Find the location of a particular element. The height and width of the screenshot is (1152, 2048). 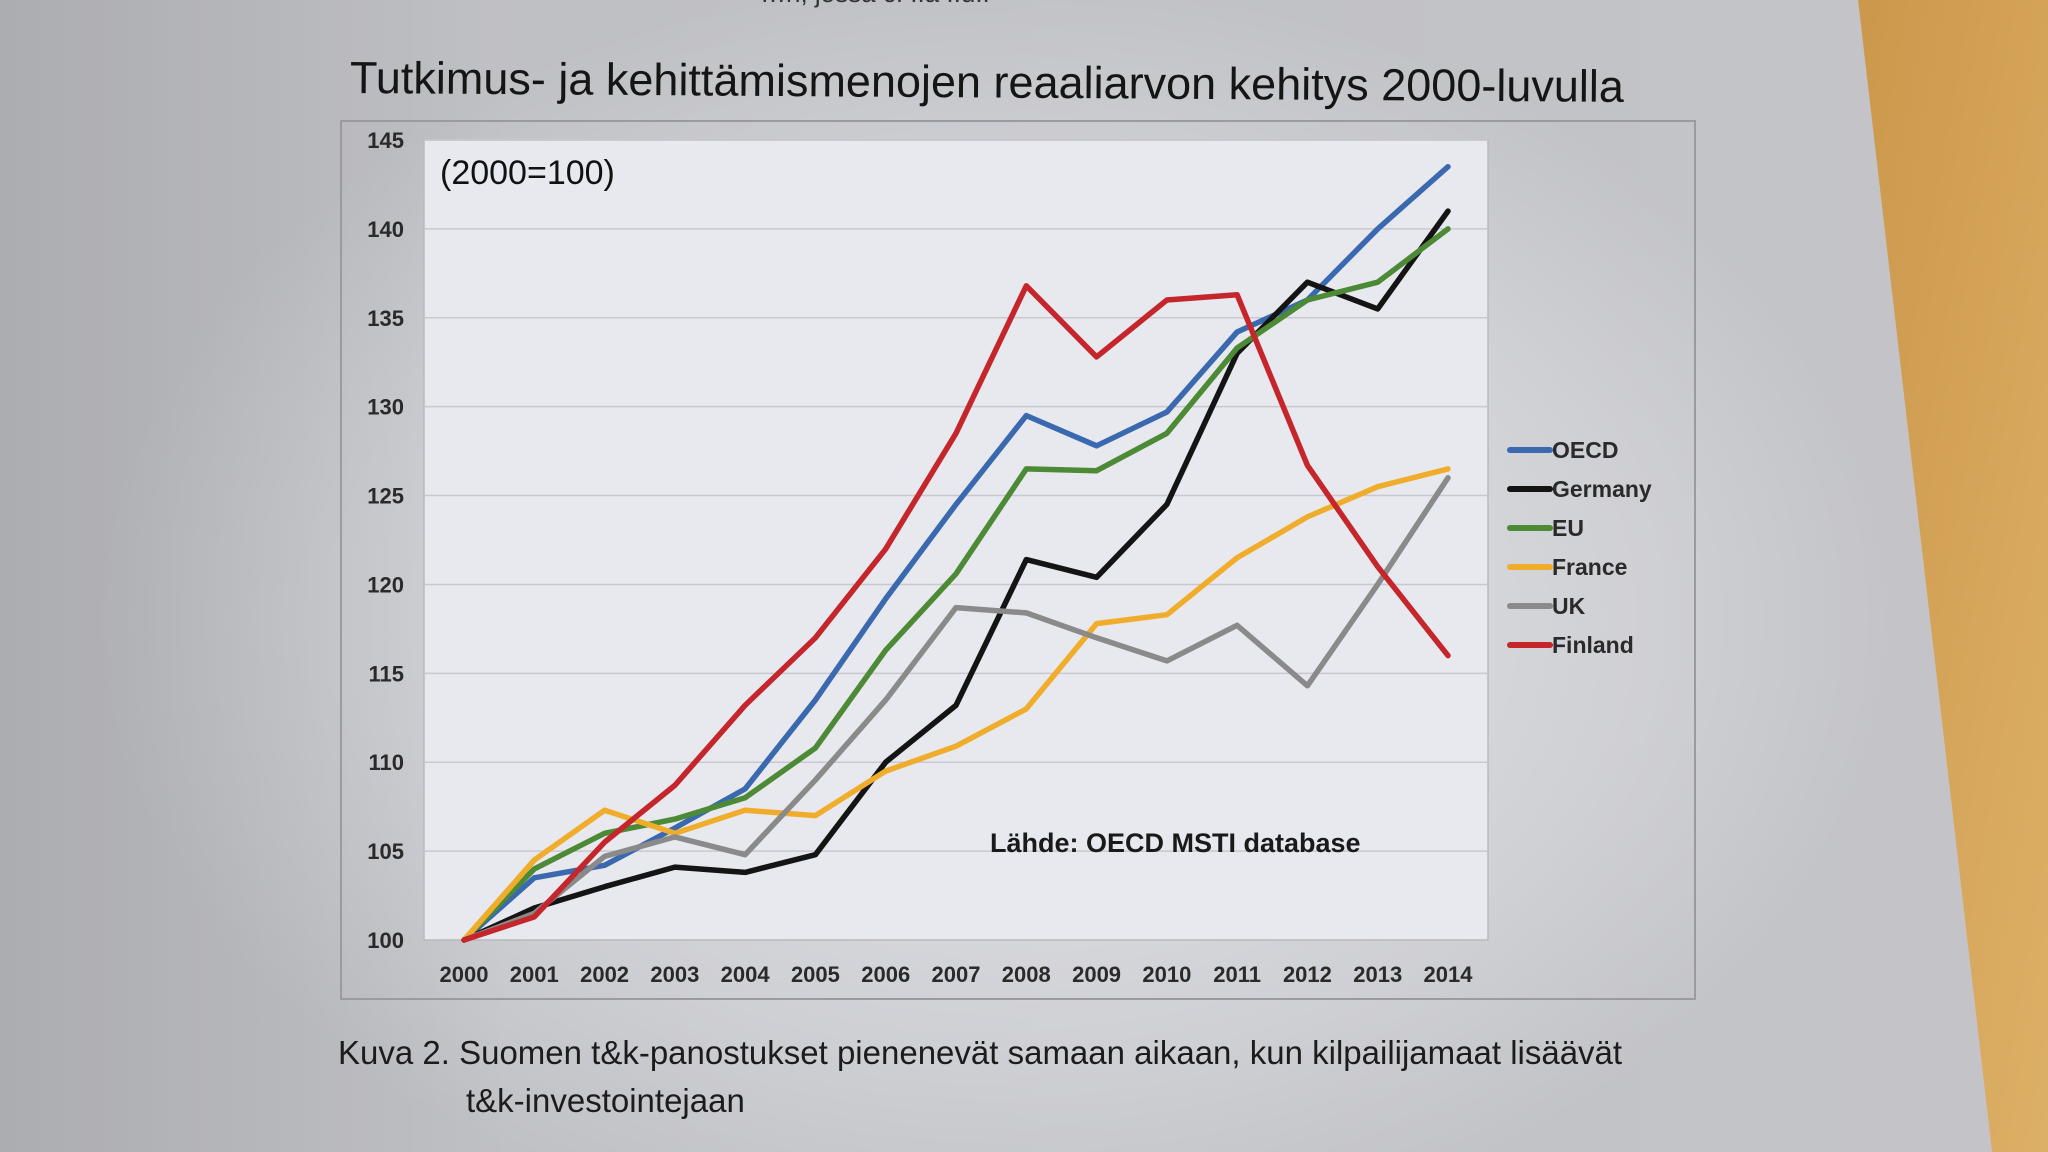

y-tick-label-105: 105 is located at coordinates (385, 851).